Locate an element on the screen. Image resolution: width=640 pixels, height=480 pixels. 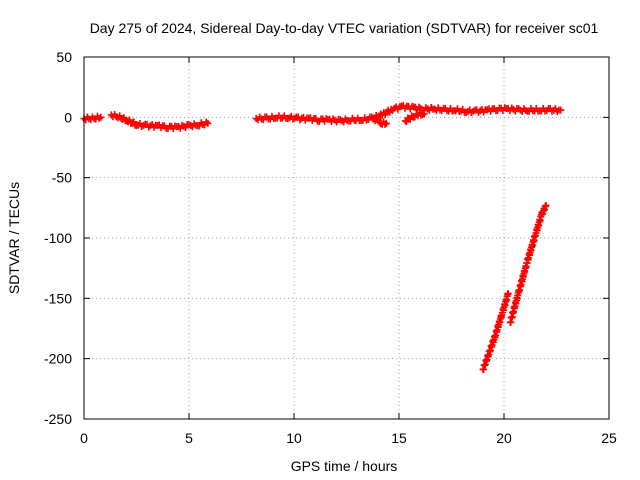
y-tick-label: 0 is located at coordinates (68, 117).